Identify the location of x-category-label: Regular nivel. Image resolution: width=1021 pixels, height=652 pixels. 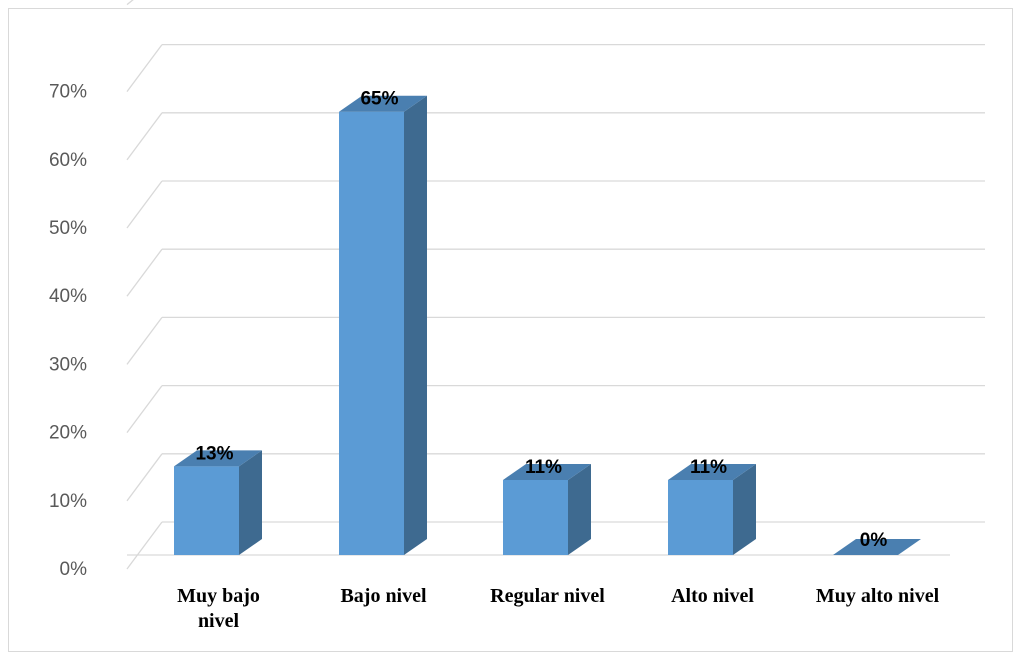
(547, 596).